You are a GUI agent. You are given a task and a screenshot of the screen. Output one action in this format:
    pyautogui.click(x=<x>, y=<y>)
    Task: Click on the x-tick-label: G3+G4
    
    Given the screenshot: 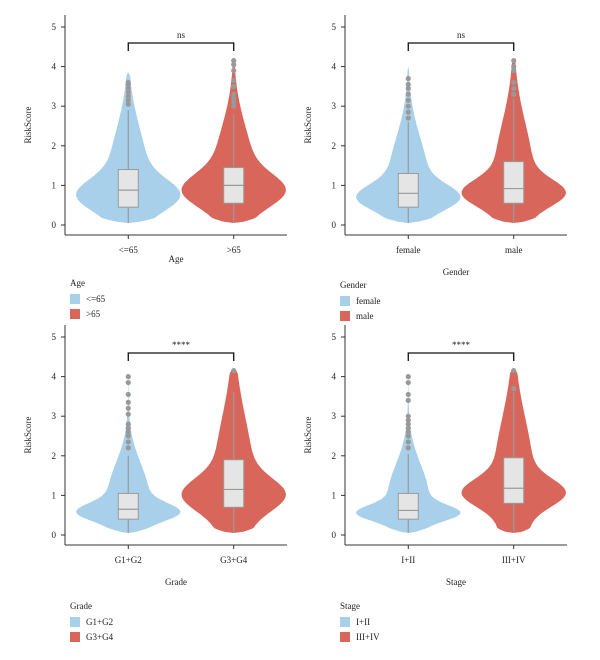 What is the action you would take?
    pyautogui.click(x=234, y=560)
    